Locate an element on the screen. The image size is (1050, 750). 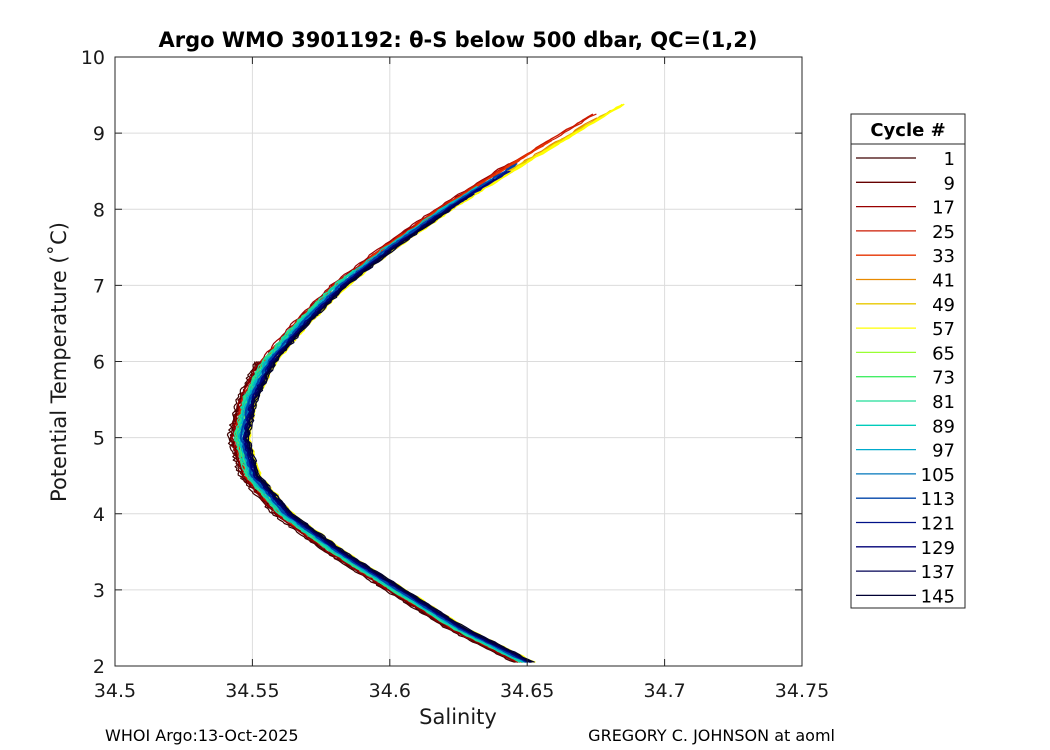
y-tick-label: 4 is located at coordinates (99, 515).